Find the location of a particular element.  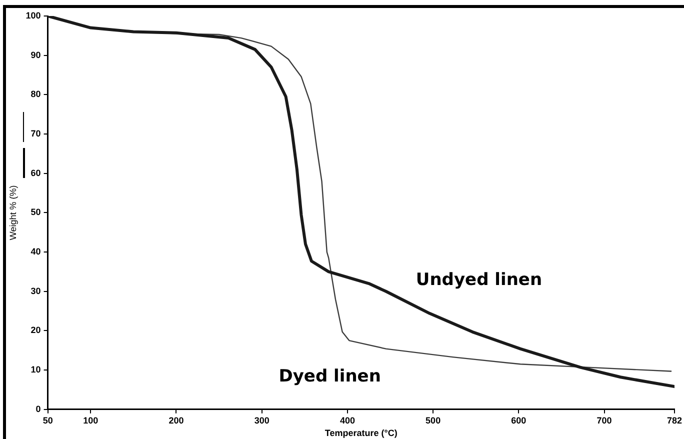

x-axis-title: Temperature (°C) is located at coordinates (361, 433).